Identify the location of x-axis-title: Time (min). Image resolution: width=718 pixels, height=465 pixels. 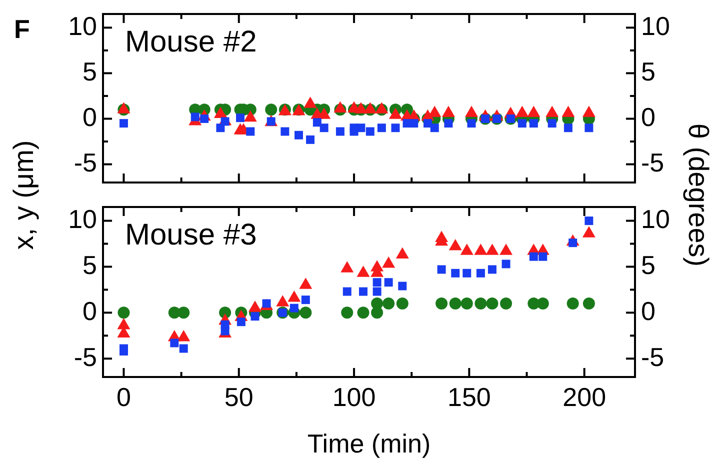
(369, 443).